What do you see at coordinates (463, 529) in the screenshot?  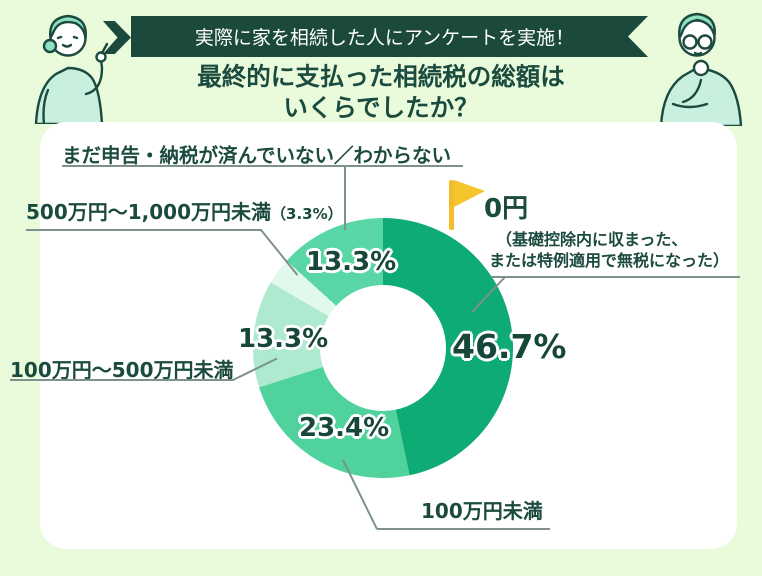 I see `callout-underline-under-1m` at bounding box center [463, 529].